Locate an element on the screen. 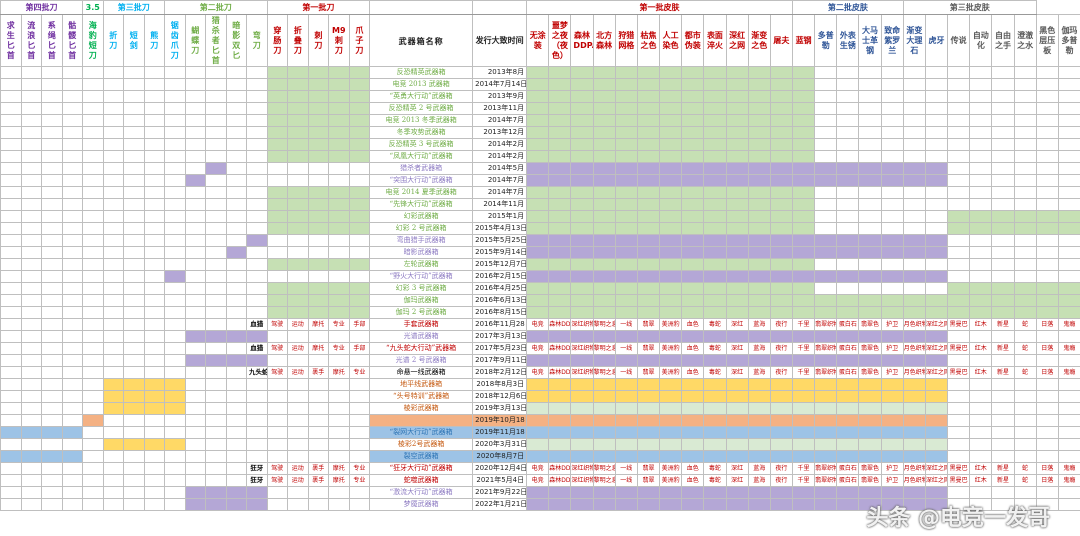  knife-cell: 手部 is located at coordinates (359, 348).